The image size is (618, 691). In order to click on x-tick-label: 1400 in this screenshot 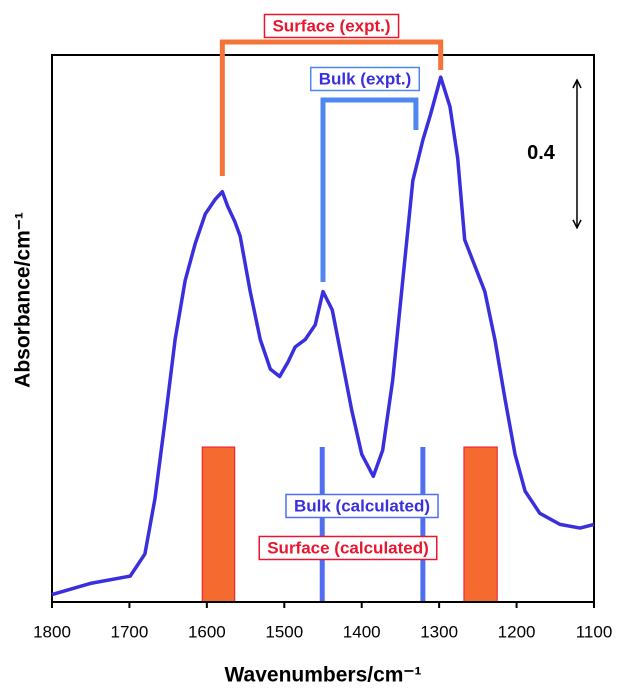, I will do `click(362, 631)`.